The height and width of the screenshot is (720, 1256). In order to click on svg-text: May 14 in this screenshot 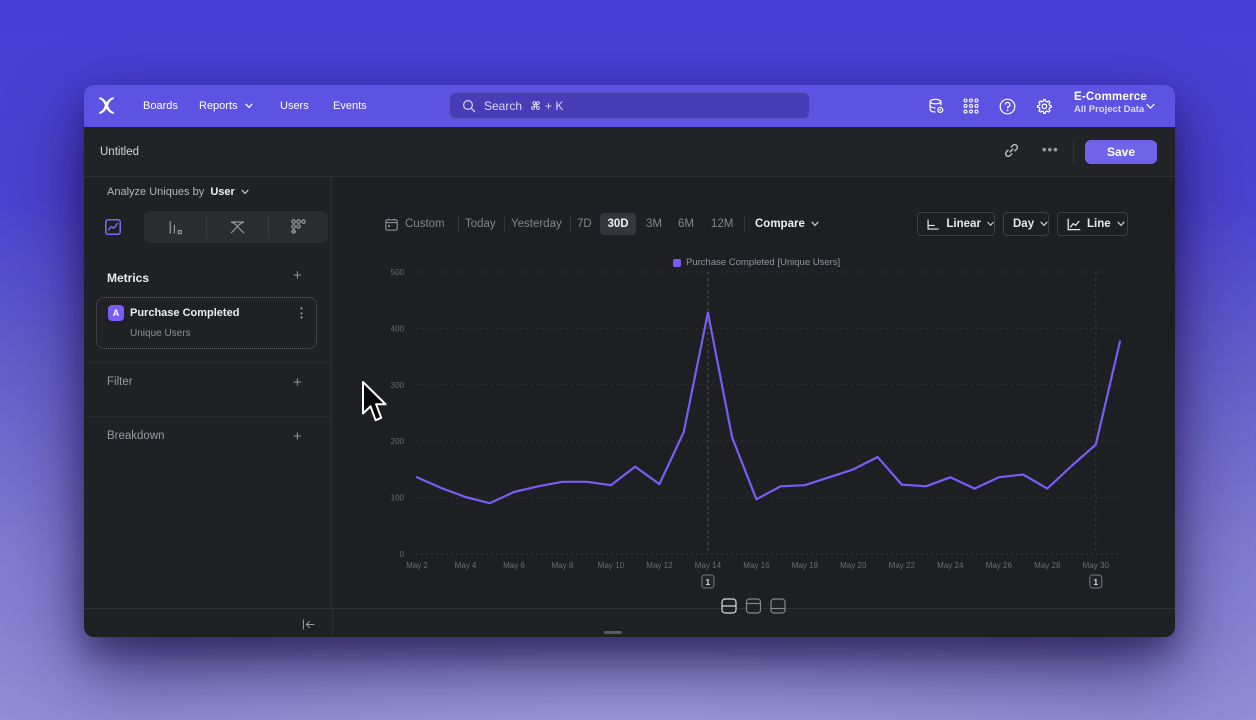, I will do `click(708, 565)`.